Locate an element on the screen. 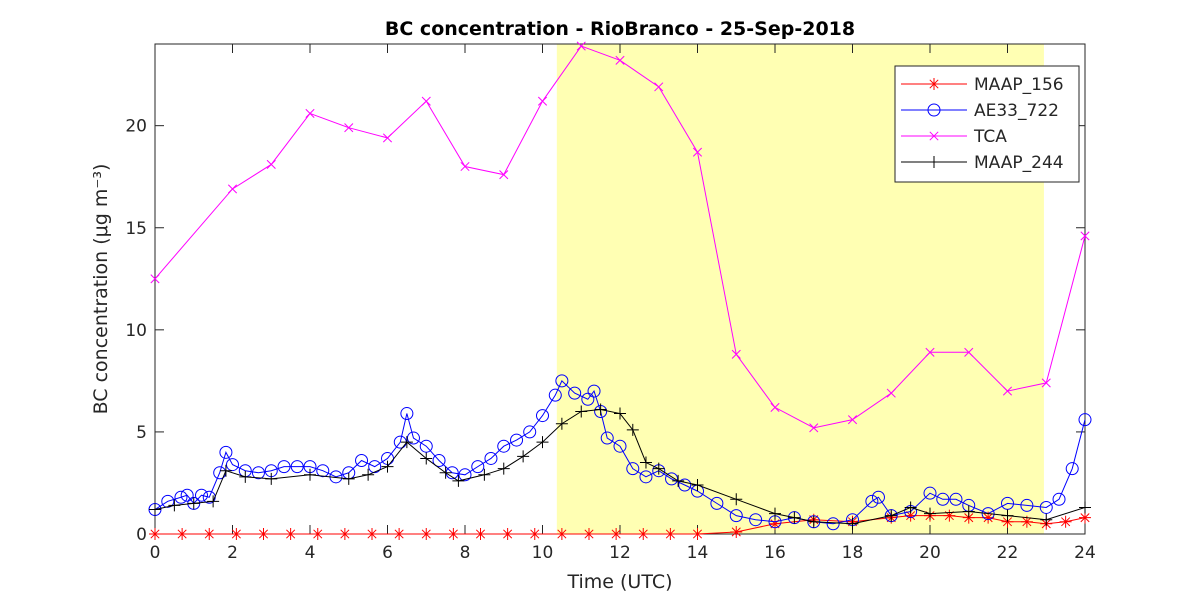 The image size is (1200, 600). x-tick-label: 12 is located at coordinates (620, 553).